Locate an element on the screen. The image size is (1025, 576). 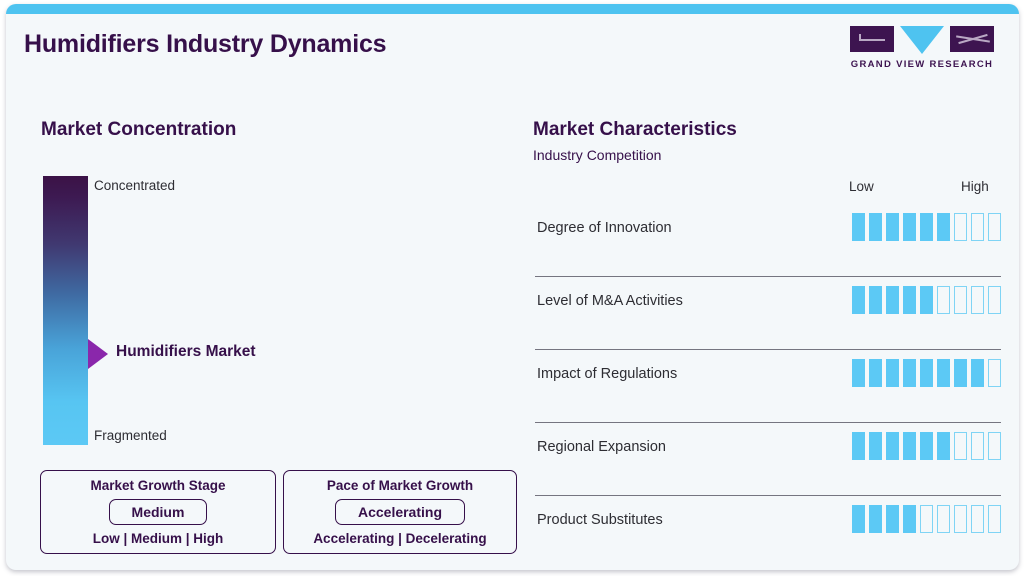
scale-label-low: Low is located at coordinates (861, 186).